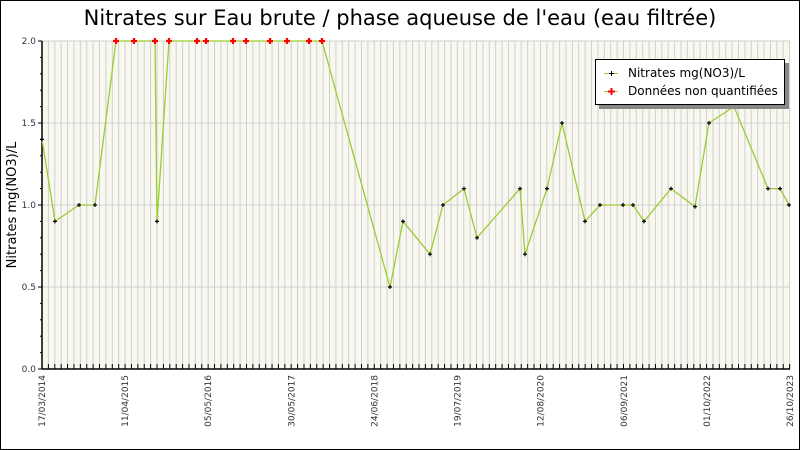  What do you see at coordinates (375, 401) in the screenshot?
I see `x-tick-label: 24/06/2018` at bounding box center [375, 401].